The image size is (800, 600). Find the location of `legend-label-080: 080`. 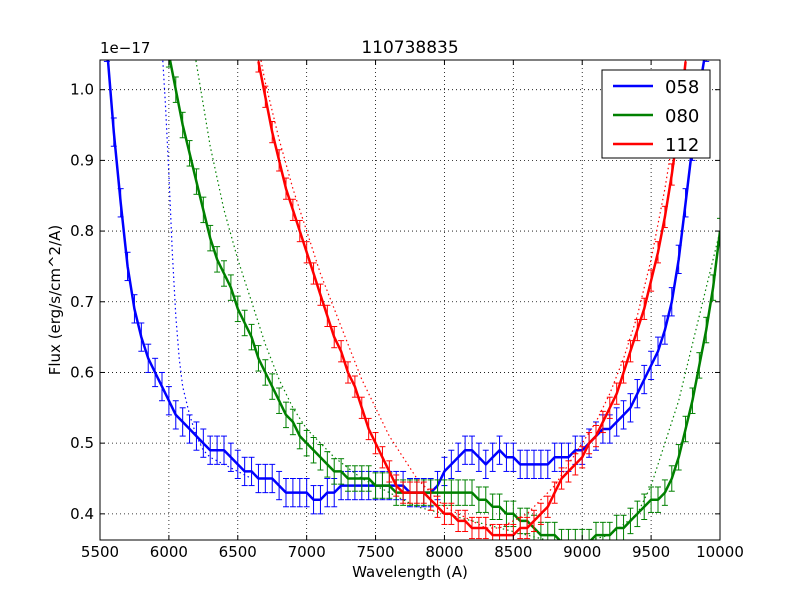

legend-label-080: 080 is located at coordinates (682, 116).